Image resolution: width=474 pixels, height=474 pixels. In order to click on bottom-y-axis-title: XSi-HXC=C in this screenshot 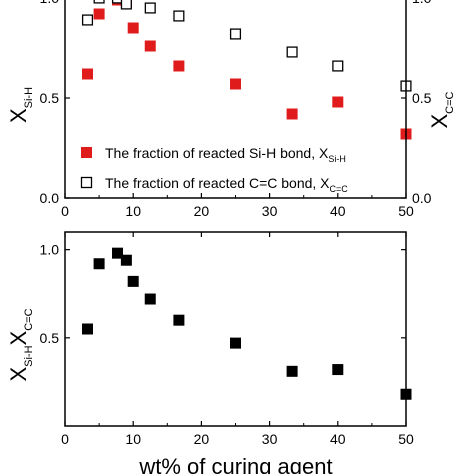, I will do `click(20, 344)`.